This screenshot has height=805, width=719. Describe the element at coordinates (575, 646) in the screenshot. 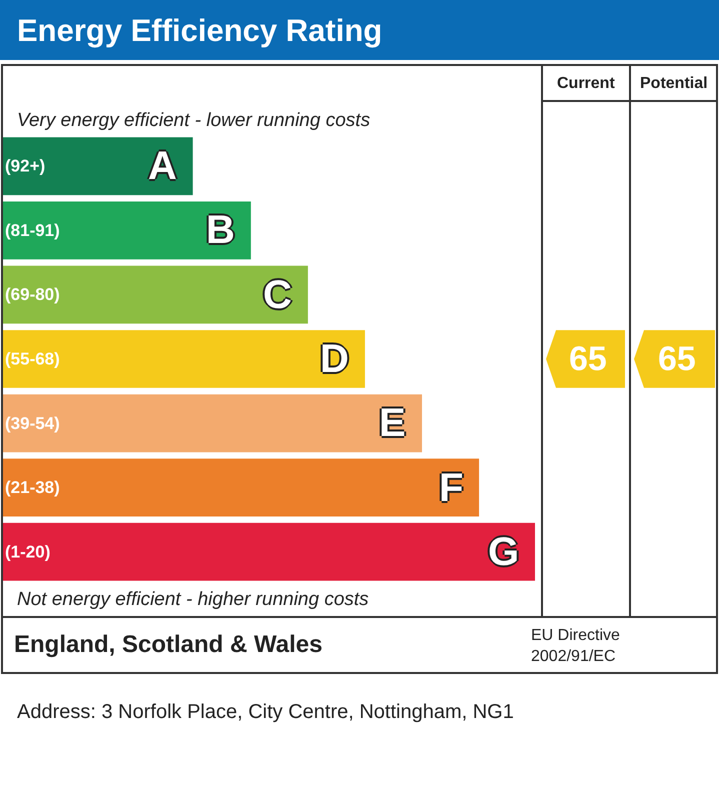

I see `text: EU Directive 2002/91/EC` at that location.